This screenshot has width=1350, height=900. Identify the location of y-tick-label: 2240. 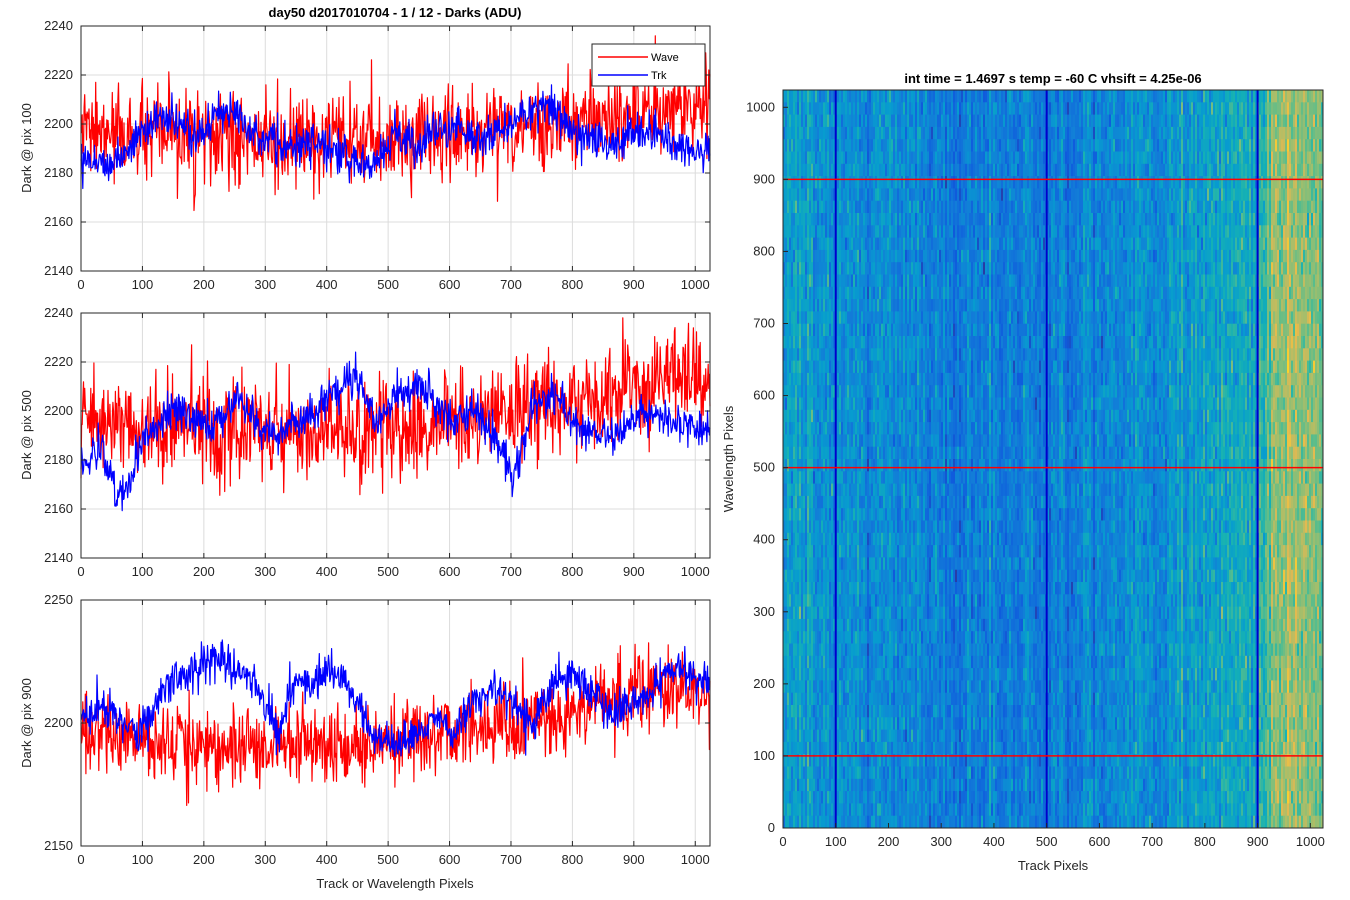
(58, 312).